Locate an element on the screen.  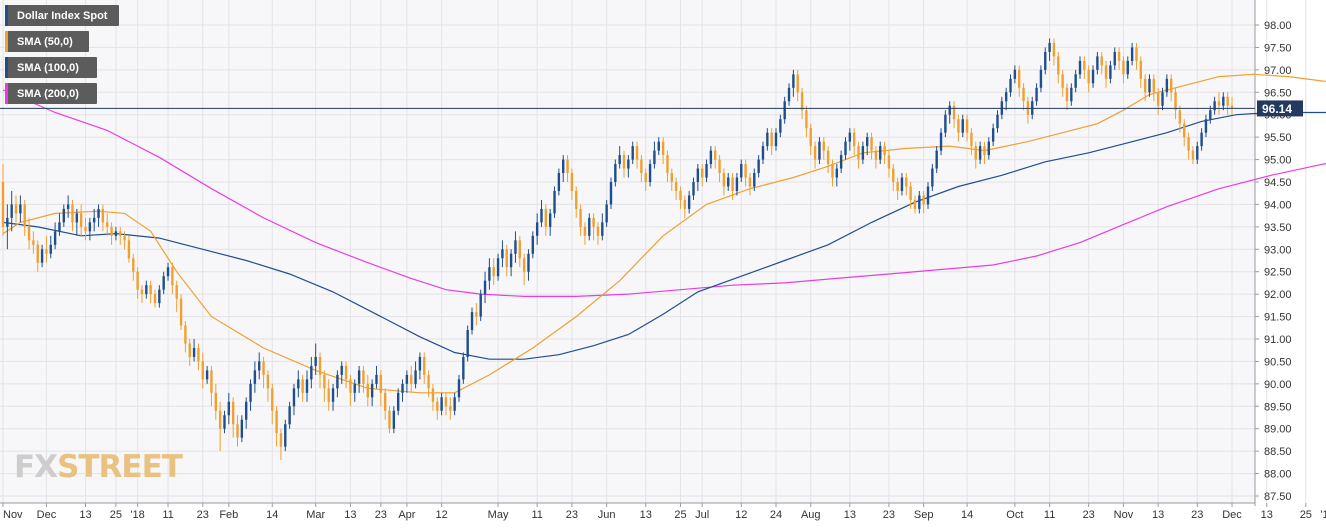
x-tick-label: '18 is located at coordinates (137, 515).